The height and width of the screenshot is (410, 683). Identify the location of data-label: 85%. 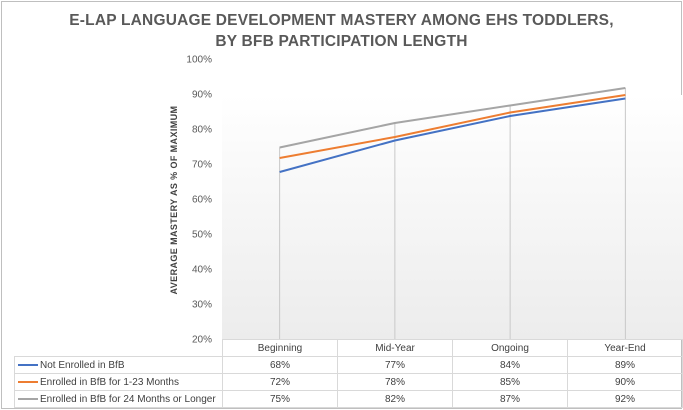
(510, 382).